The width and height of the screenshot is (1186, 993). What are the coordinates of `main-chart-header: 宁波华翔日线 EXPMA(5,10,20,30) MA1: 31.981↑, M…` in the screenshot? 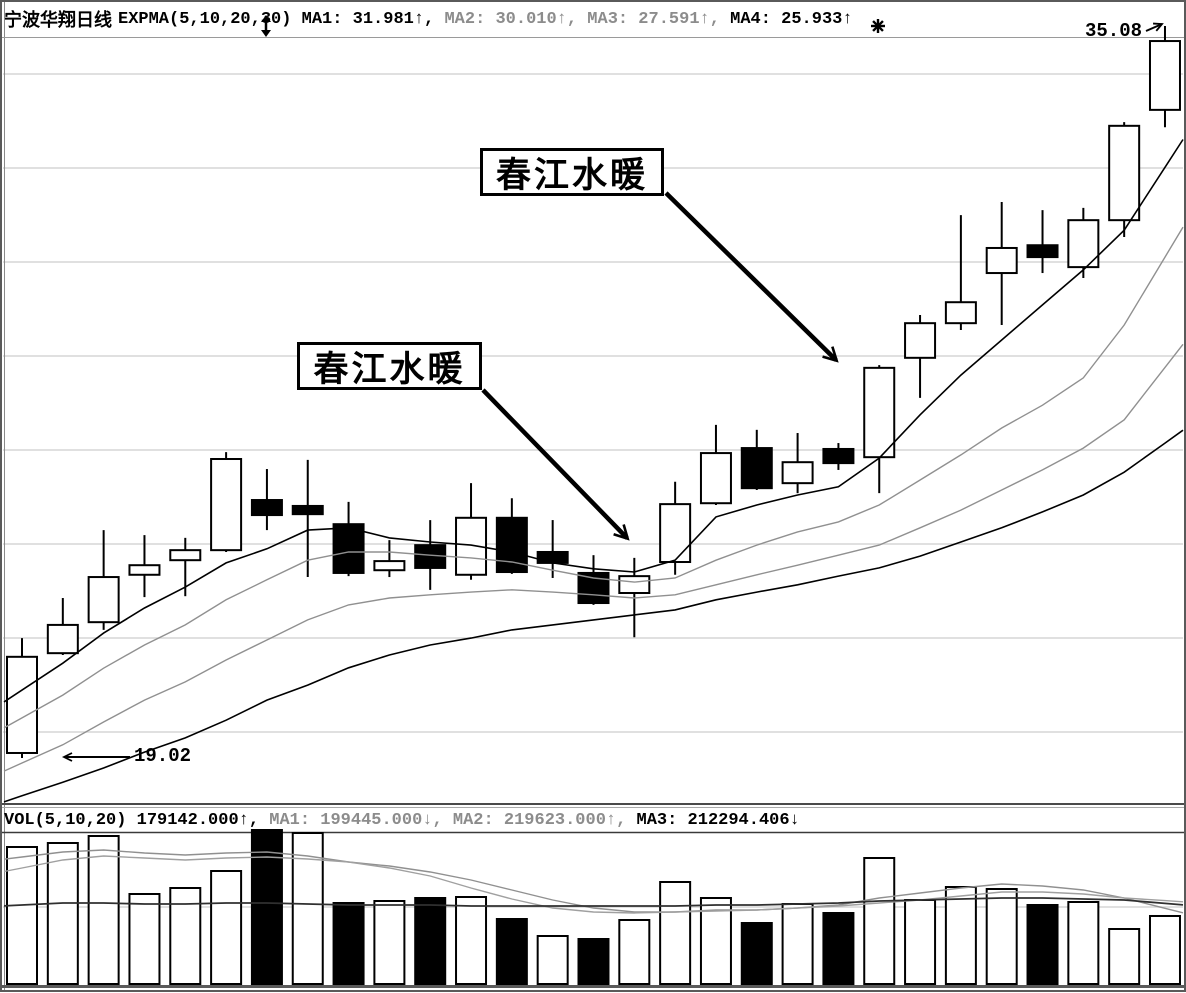 It's located at (428, 19).